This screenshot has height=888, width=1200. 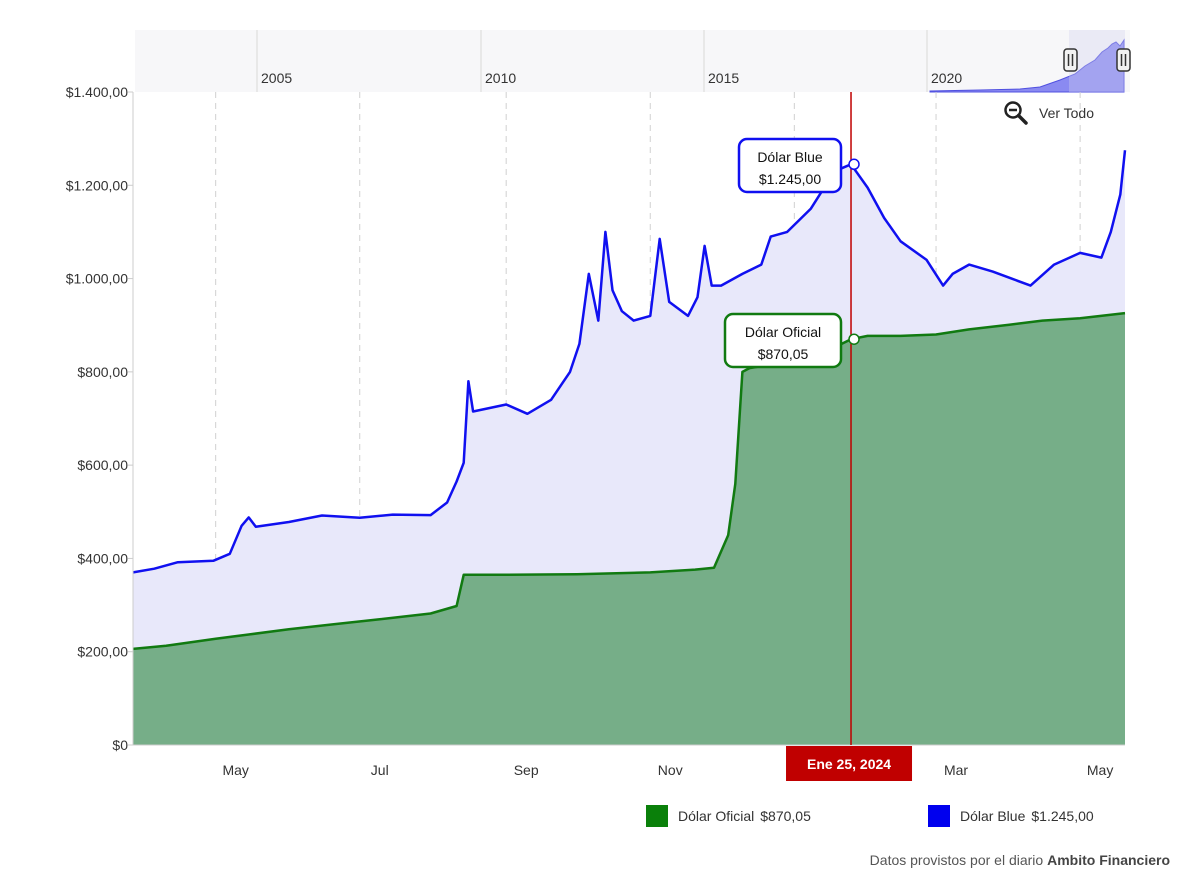 I want to click on svg-text: Ene 25, 2024, so click(x=849, y=764).